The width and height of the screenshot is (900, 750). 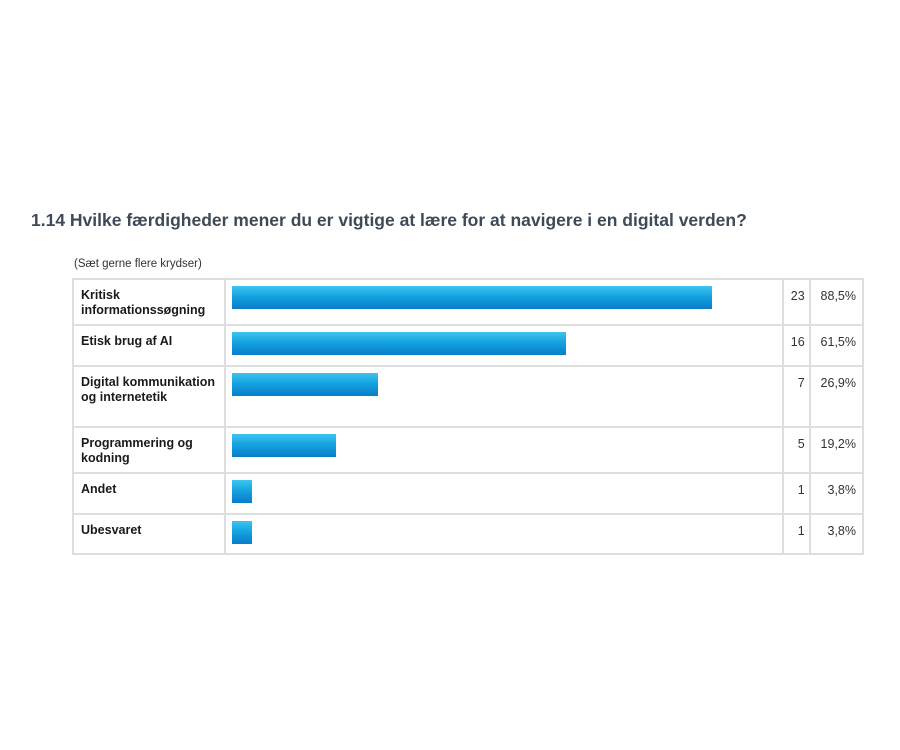 I want to click on table-row: Kritisk informationssøgning 23 88,5%, so click(x=468, y=302).